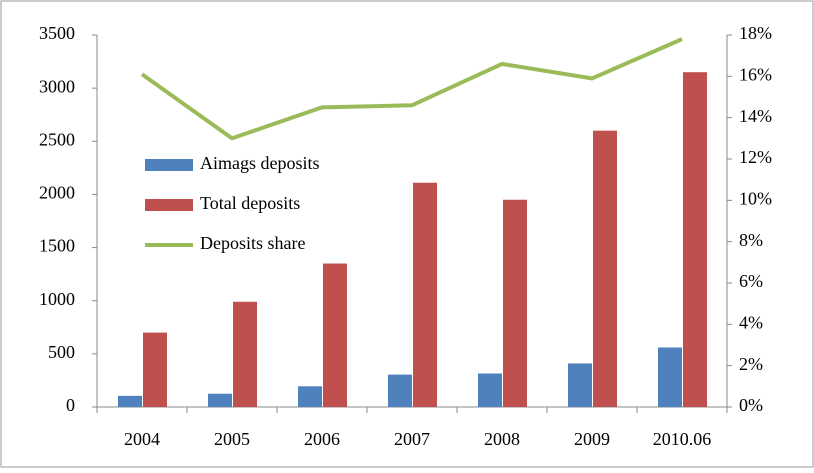 The image size is (814, 473). What do you see at coordinates (142, 439) in the screenshot?
I see `x-tick-label: 2004` at bounding box center [142, 439].